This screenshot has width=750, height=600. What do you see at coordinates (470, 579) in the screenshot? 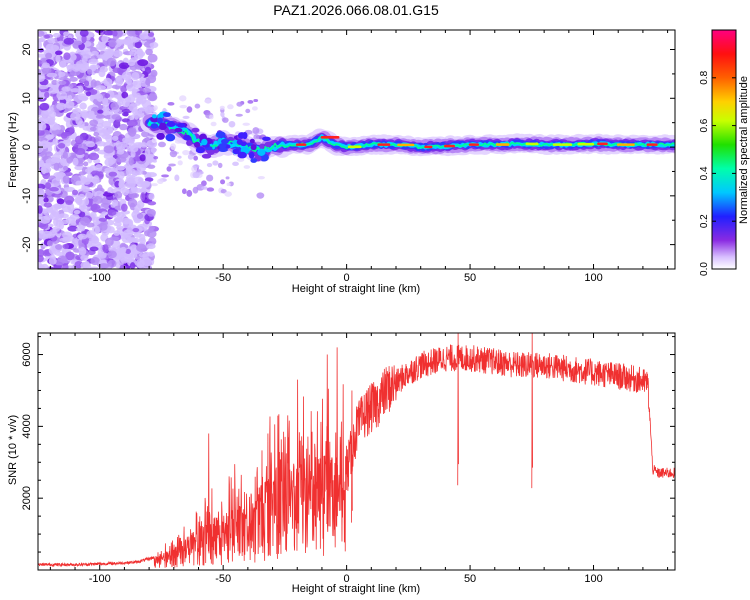
I see `snr-x-tick-label: 50` at bounding box center [470, 579].